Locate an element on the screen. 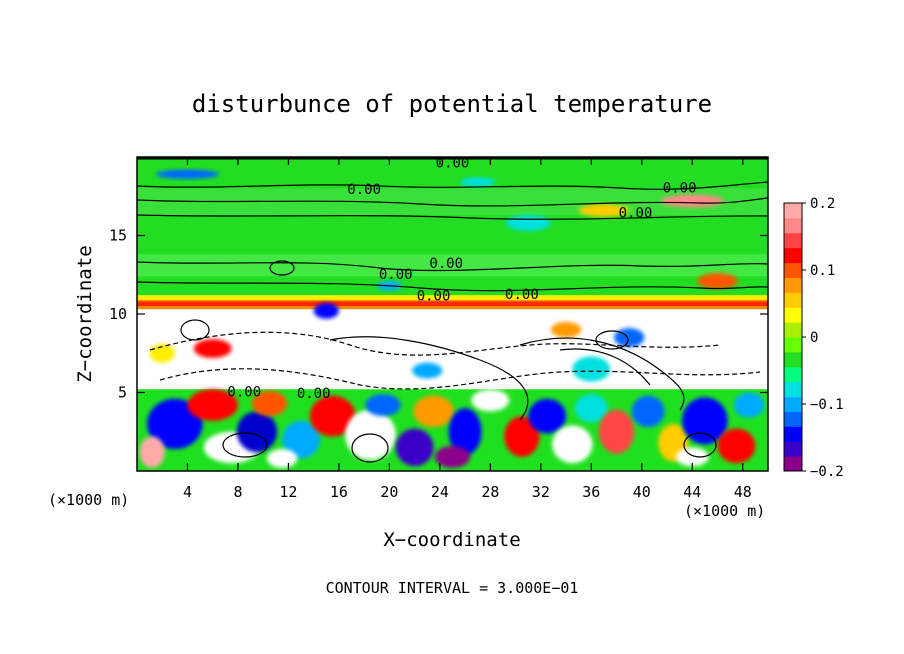 Image resolution: width=904 pixels, height=654 pixels. colorbar-tick-label: 0.1 is located at coordinates (822, 271).